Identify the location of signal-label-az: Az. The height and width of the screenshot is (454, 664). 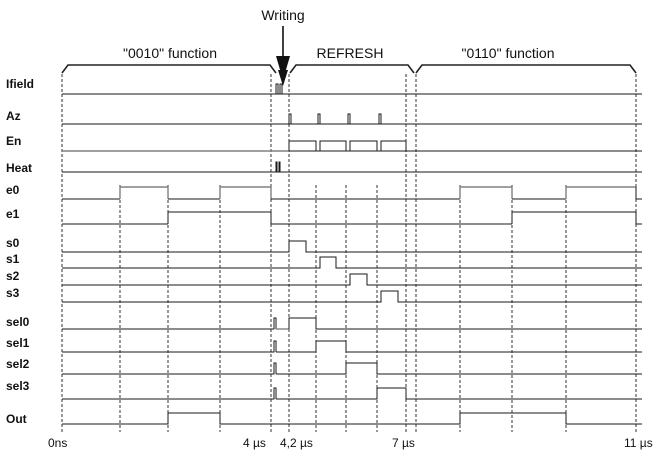
(13, 116).